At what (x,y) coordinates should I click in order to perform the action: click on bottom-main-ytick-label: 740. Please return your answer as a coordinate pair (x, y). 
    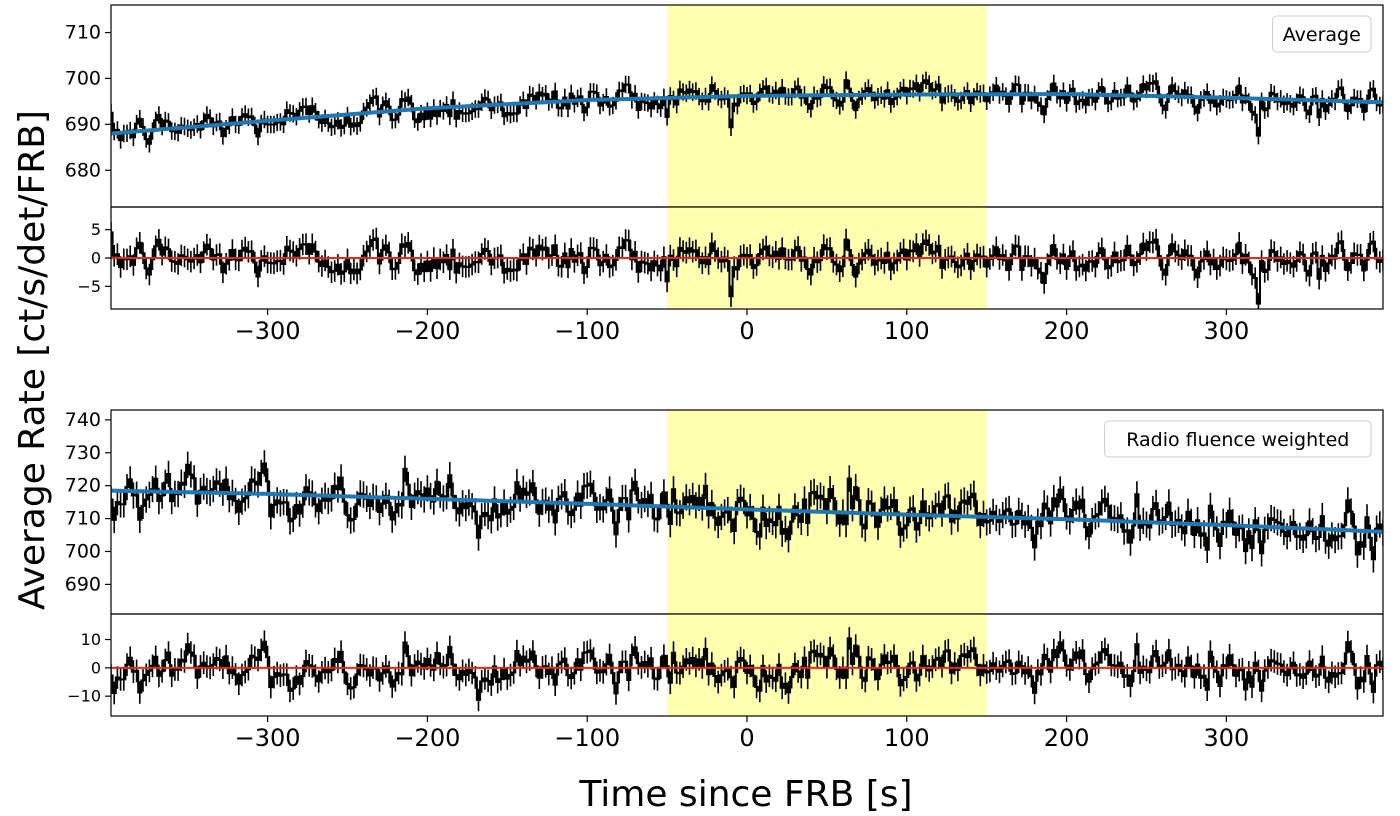
    Looking at the image, I should click on (83, 420).